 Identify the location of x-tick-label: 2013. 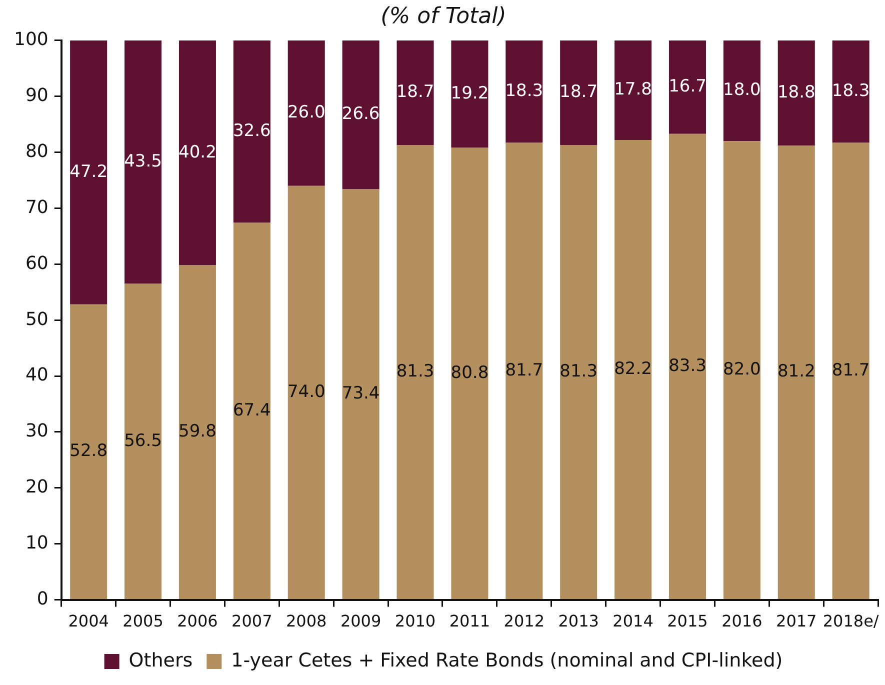
(578, 621).